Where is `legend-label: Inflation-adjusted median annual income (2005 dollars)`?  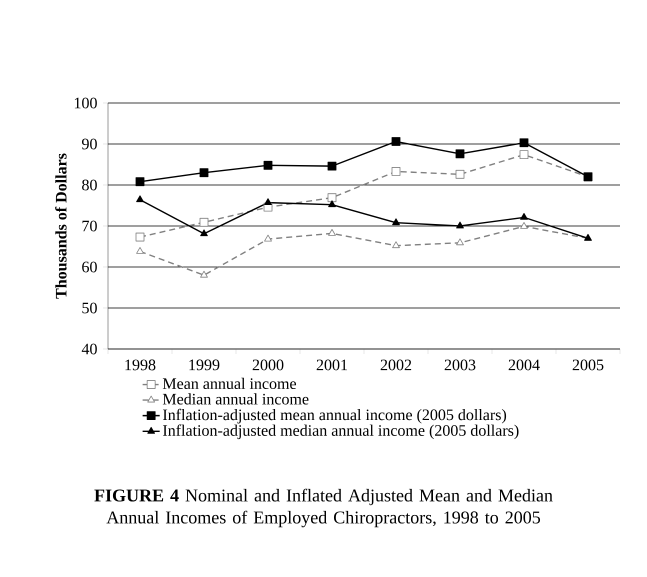 legend-label: Inflation-adjusted median annual income (2005 dollars) is located at coordinates (340, 432).